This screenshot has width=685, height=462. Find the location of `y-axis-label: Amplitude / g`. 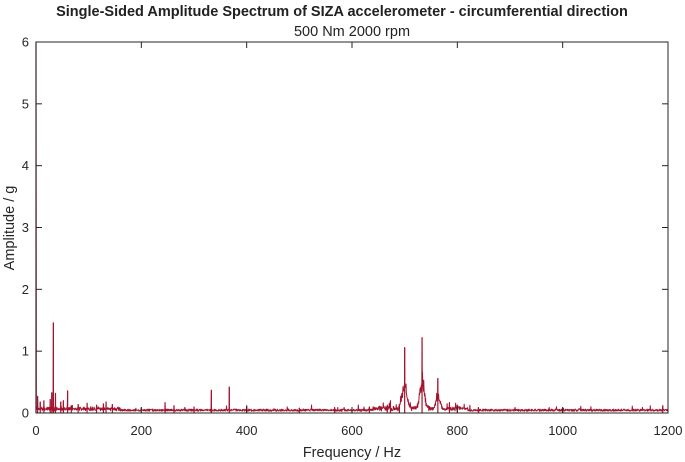

y-axis-label: Amplitude / g is located at coordinates (10, 228).